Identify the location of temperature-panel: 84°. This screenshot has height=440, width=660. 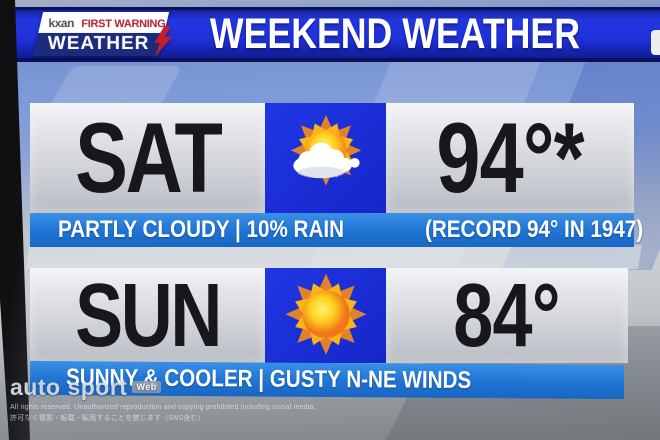
(507, 315).